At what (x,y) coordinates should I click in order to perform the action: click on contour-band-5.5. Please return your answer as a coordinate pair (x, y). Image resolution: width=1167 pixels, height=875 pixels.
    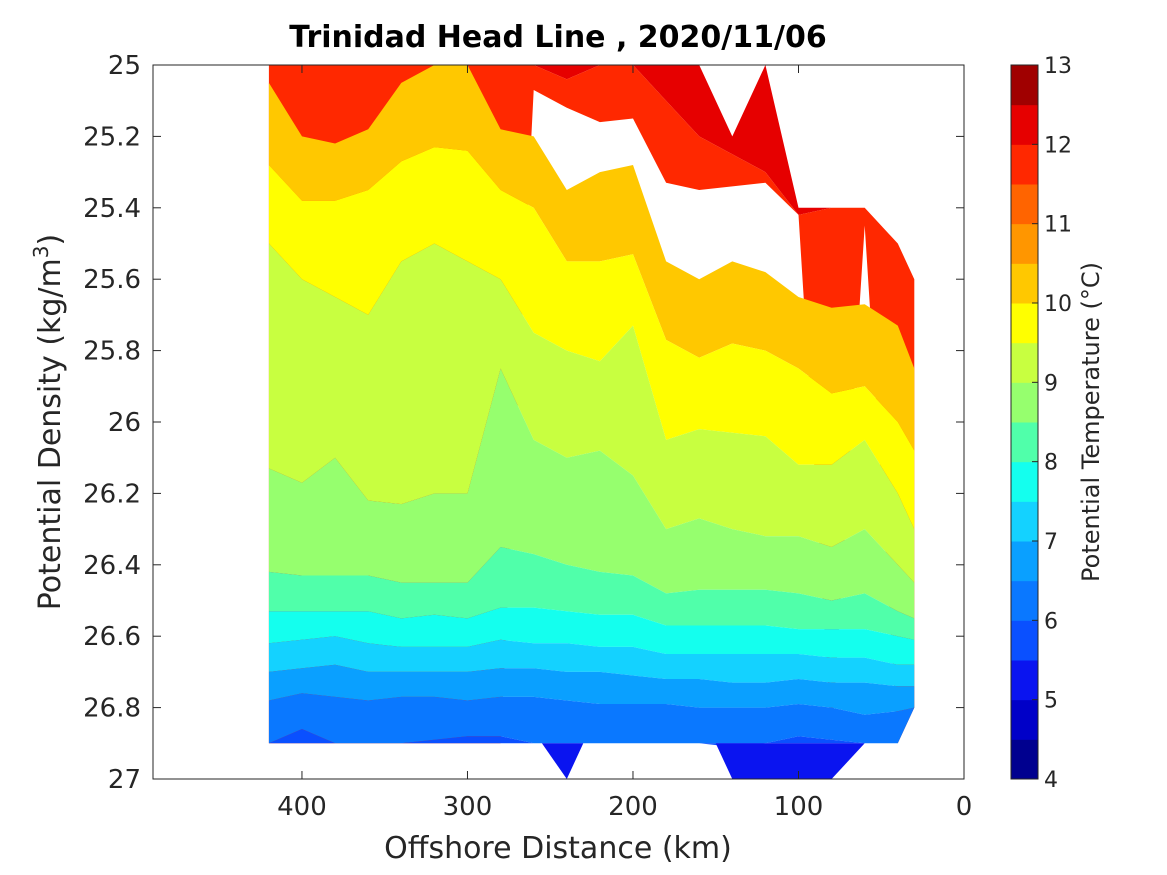
    Looking at the image, I should click on (583, 738).